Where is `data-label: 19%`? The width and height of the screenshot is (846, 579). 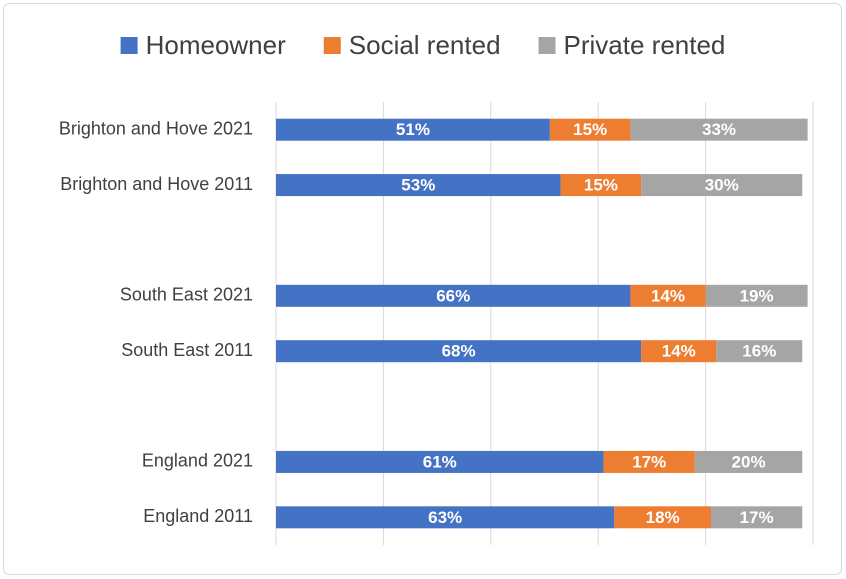 data-label: 19% is located at coordinates (757, 295).